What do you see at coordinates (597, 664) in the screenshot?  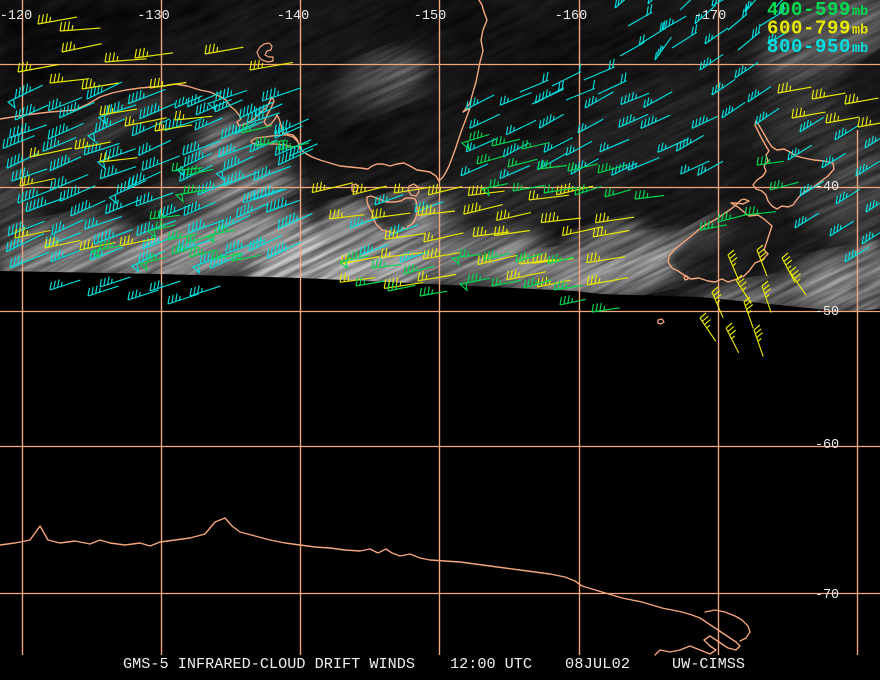 I see `svg-text: 08JUL02` at bounding box center [597, 664].